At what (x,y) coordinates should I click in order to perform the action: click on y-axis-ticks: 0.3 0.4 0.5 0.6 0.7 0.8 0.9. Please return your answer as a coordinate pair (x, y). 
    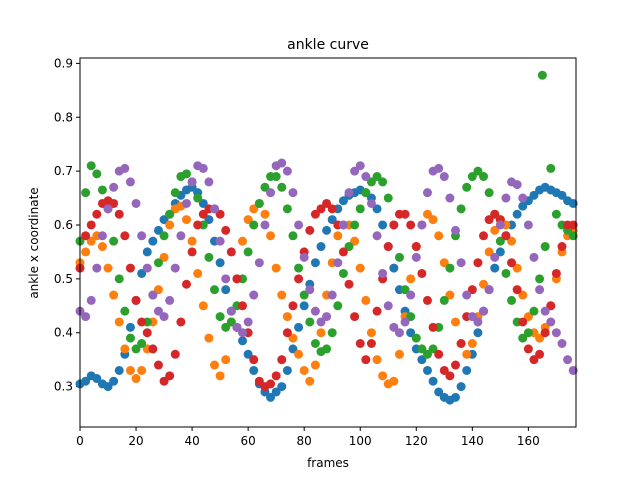
    Looking at the image, I should click on (67, 225).